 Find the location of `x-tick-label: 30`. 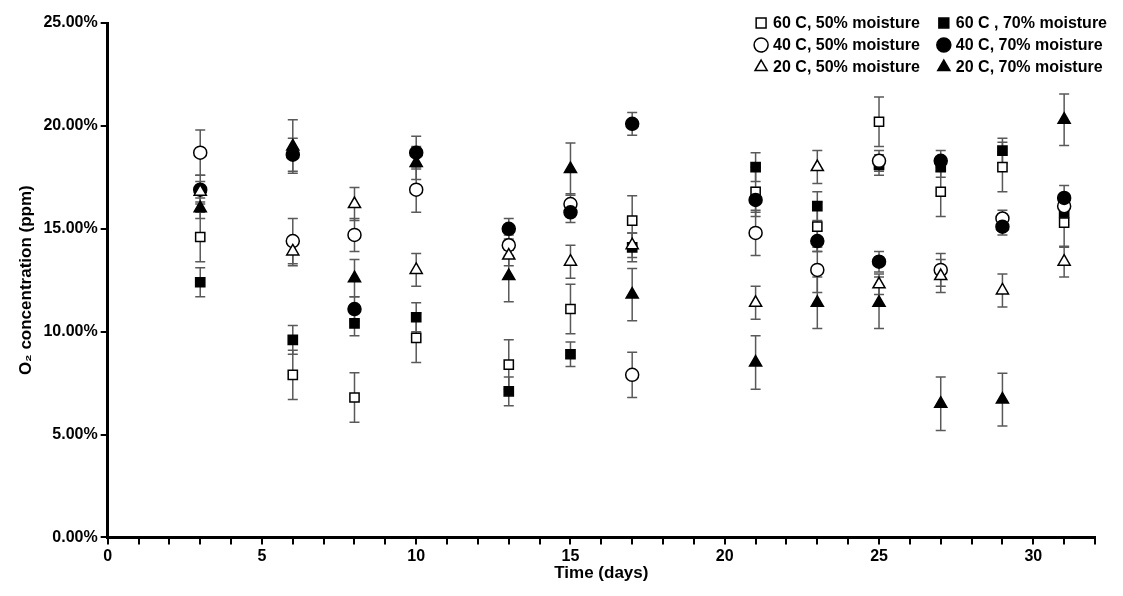

x-tick-label: 30 is located at coordinates (1033, 556).